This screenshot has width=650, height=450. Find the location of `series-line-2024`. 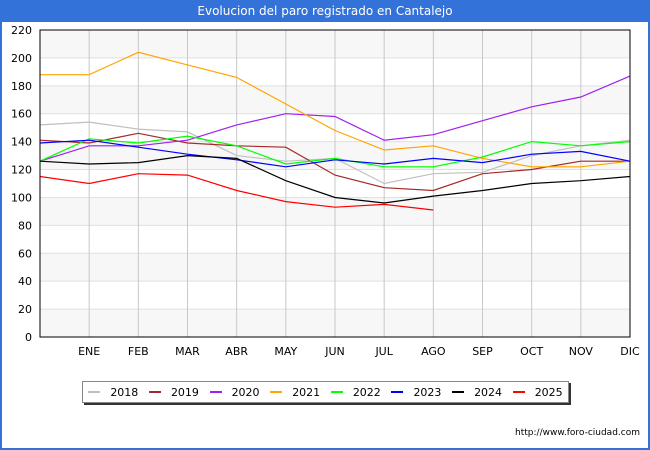

series-line-2024 is located at coordinates (335, 179).